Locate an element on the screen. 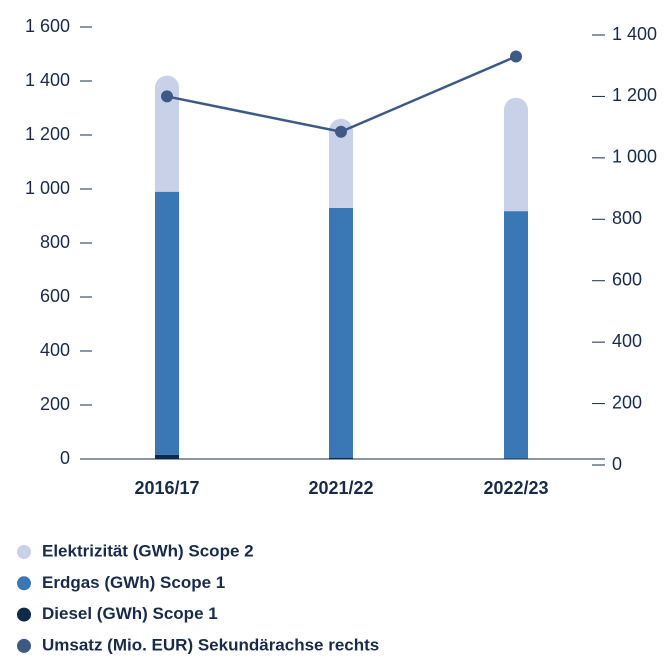  y-tick-label: 0 is located at coordinates (65, 458).